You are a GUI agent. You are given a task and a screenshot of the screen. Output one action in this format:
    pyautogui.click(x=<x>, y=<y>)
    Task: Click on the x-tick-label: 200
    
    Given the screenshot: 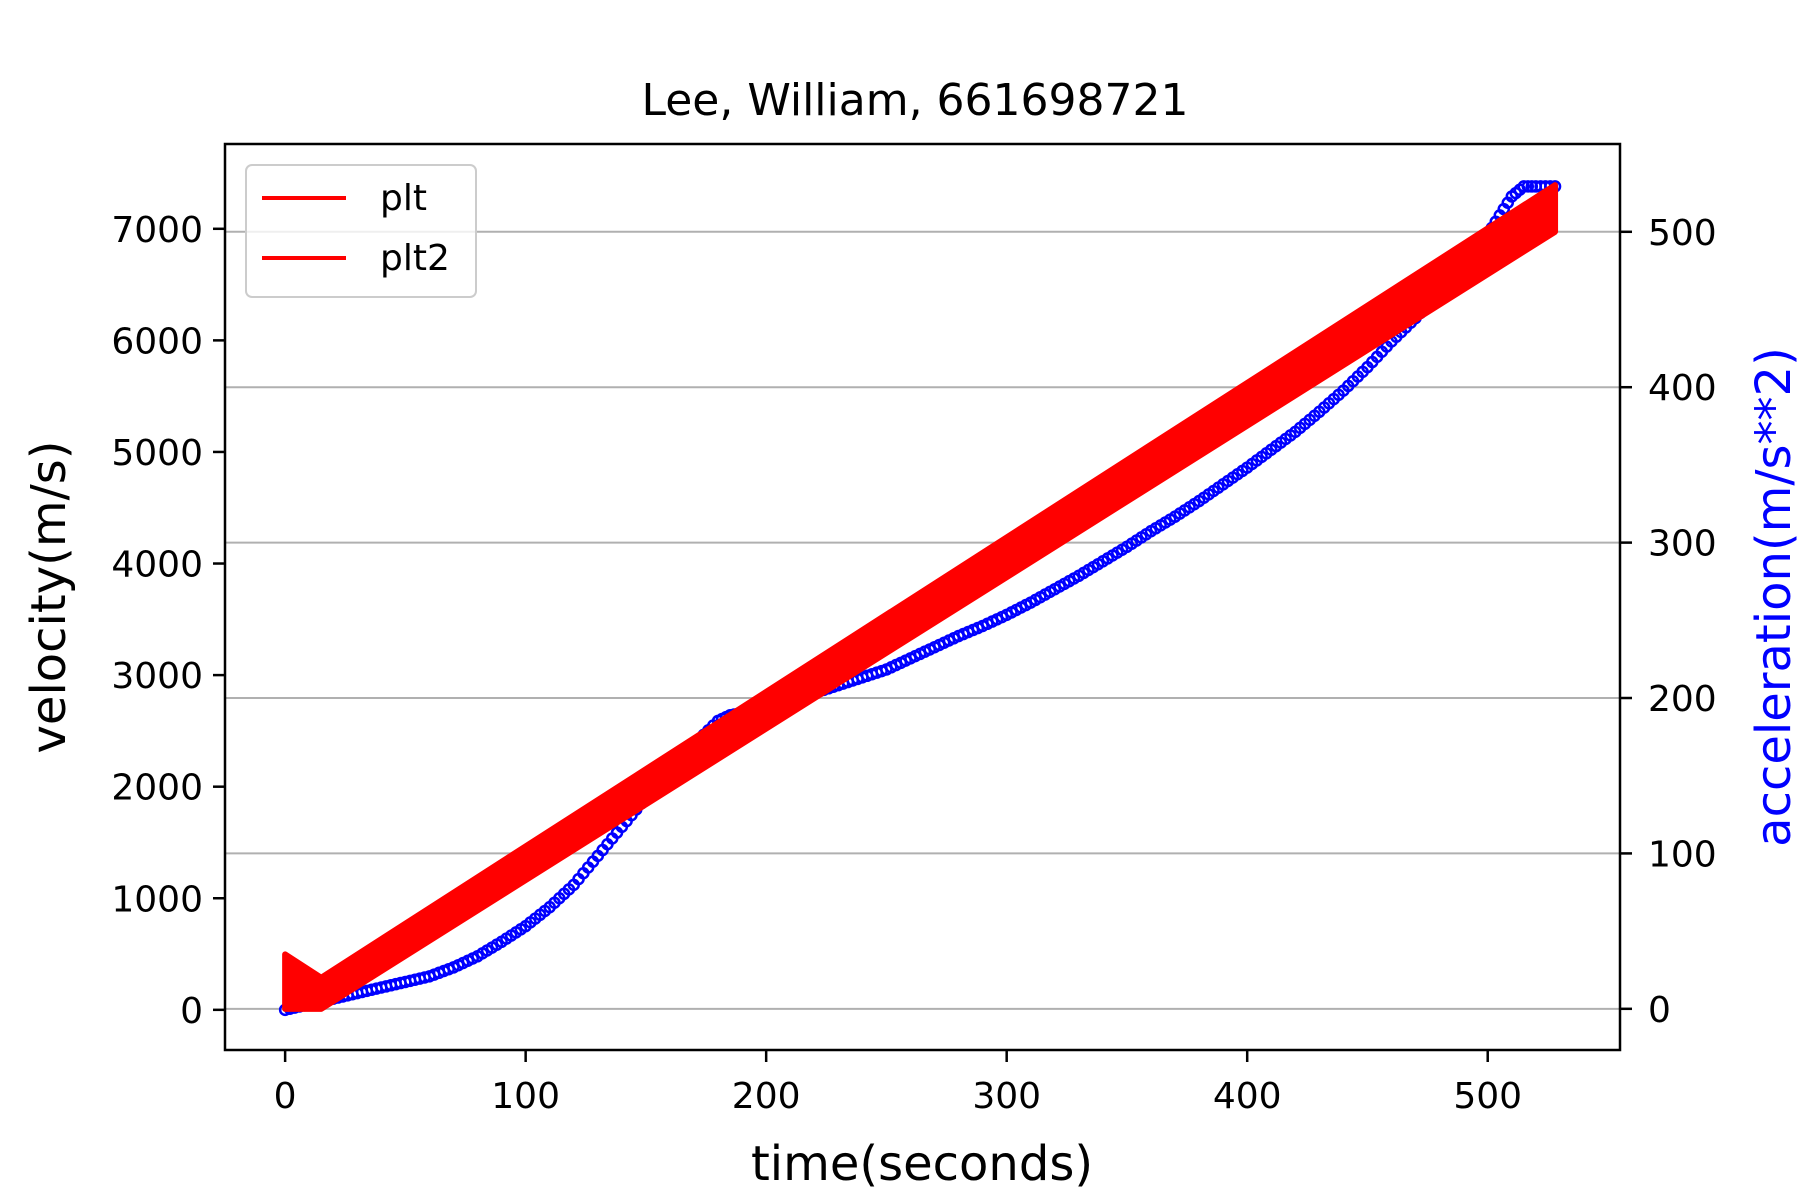 What is the action you would take?
    pyautogui.click(x=766, y=1096)
    